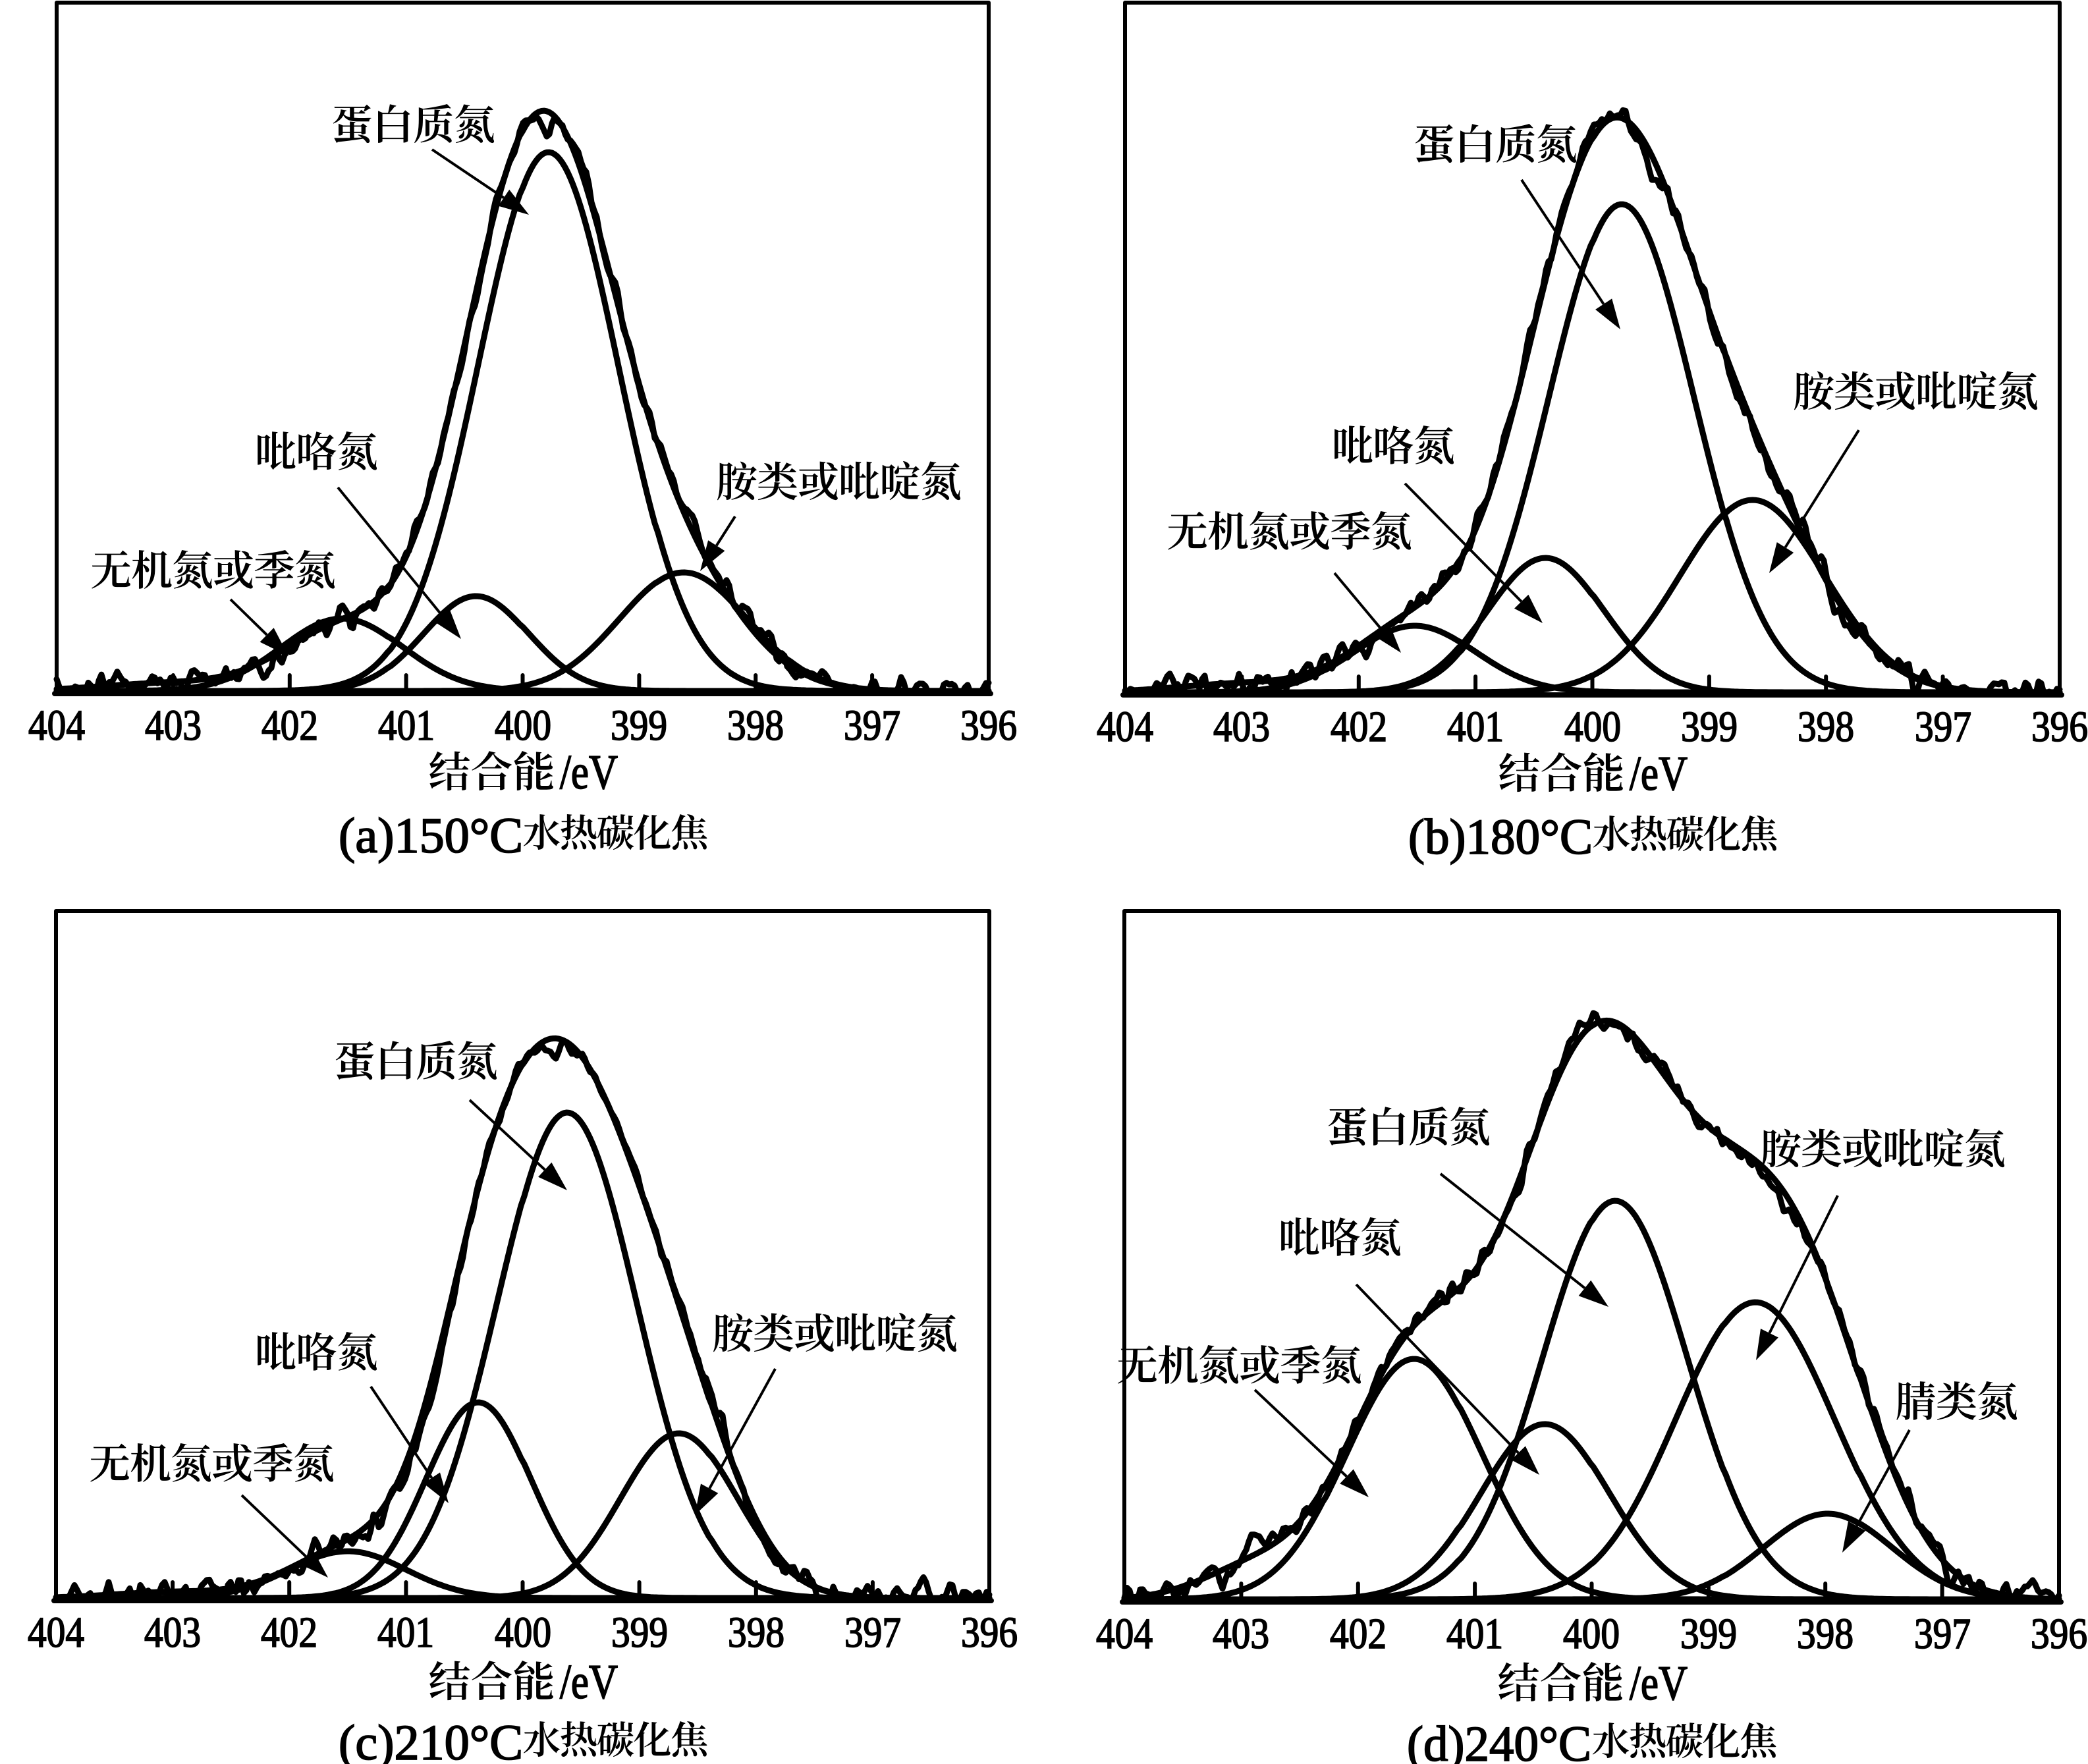 Image resolution: width=2088 pixels, height=1764 pixels. I want to click on svg-text: (c)210°C, so click(431, 1739).